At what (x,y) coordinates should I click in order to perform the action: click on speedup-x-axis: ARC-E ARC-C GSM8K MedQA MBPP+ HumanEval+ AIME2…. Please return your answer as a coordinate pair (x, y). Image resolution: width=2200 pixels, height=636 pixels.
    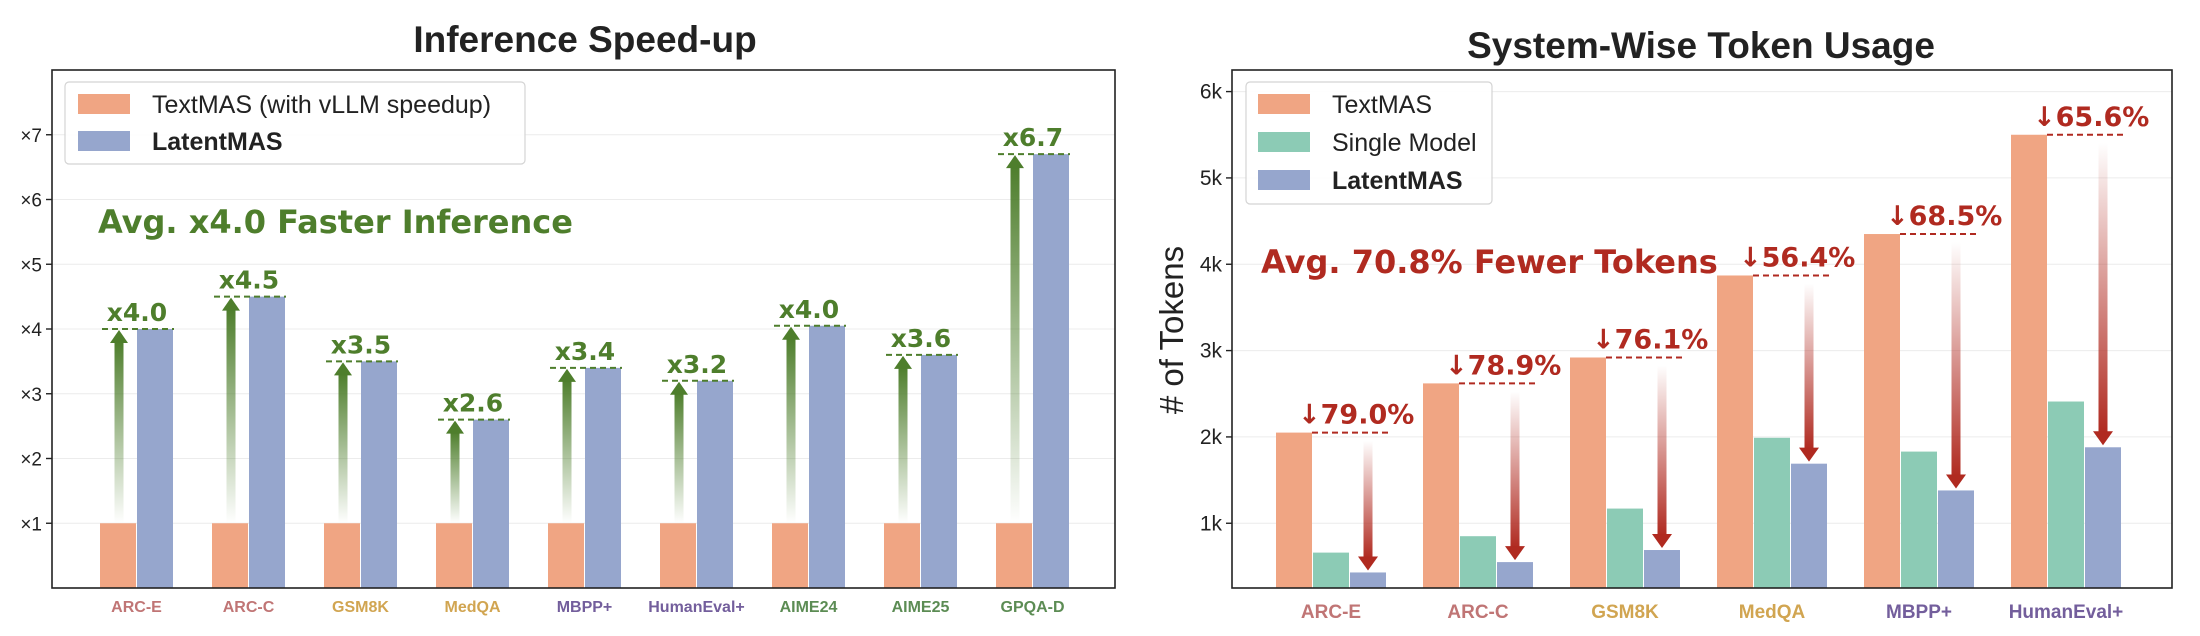
    Looking at the image, I should click on (587, 607).